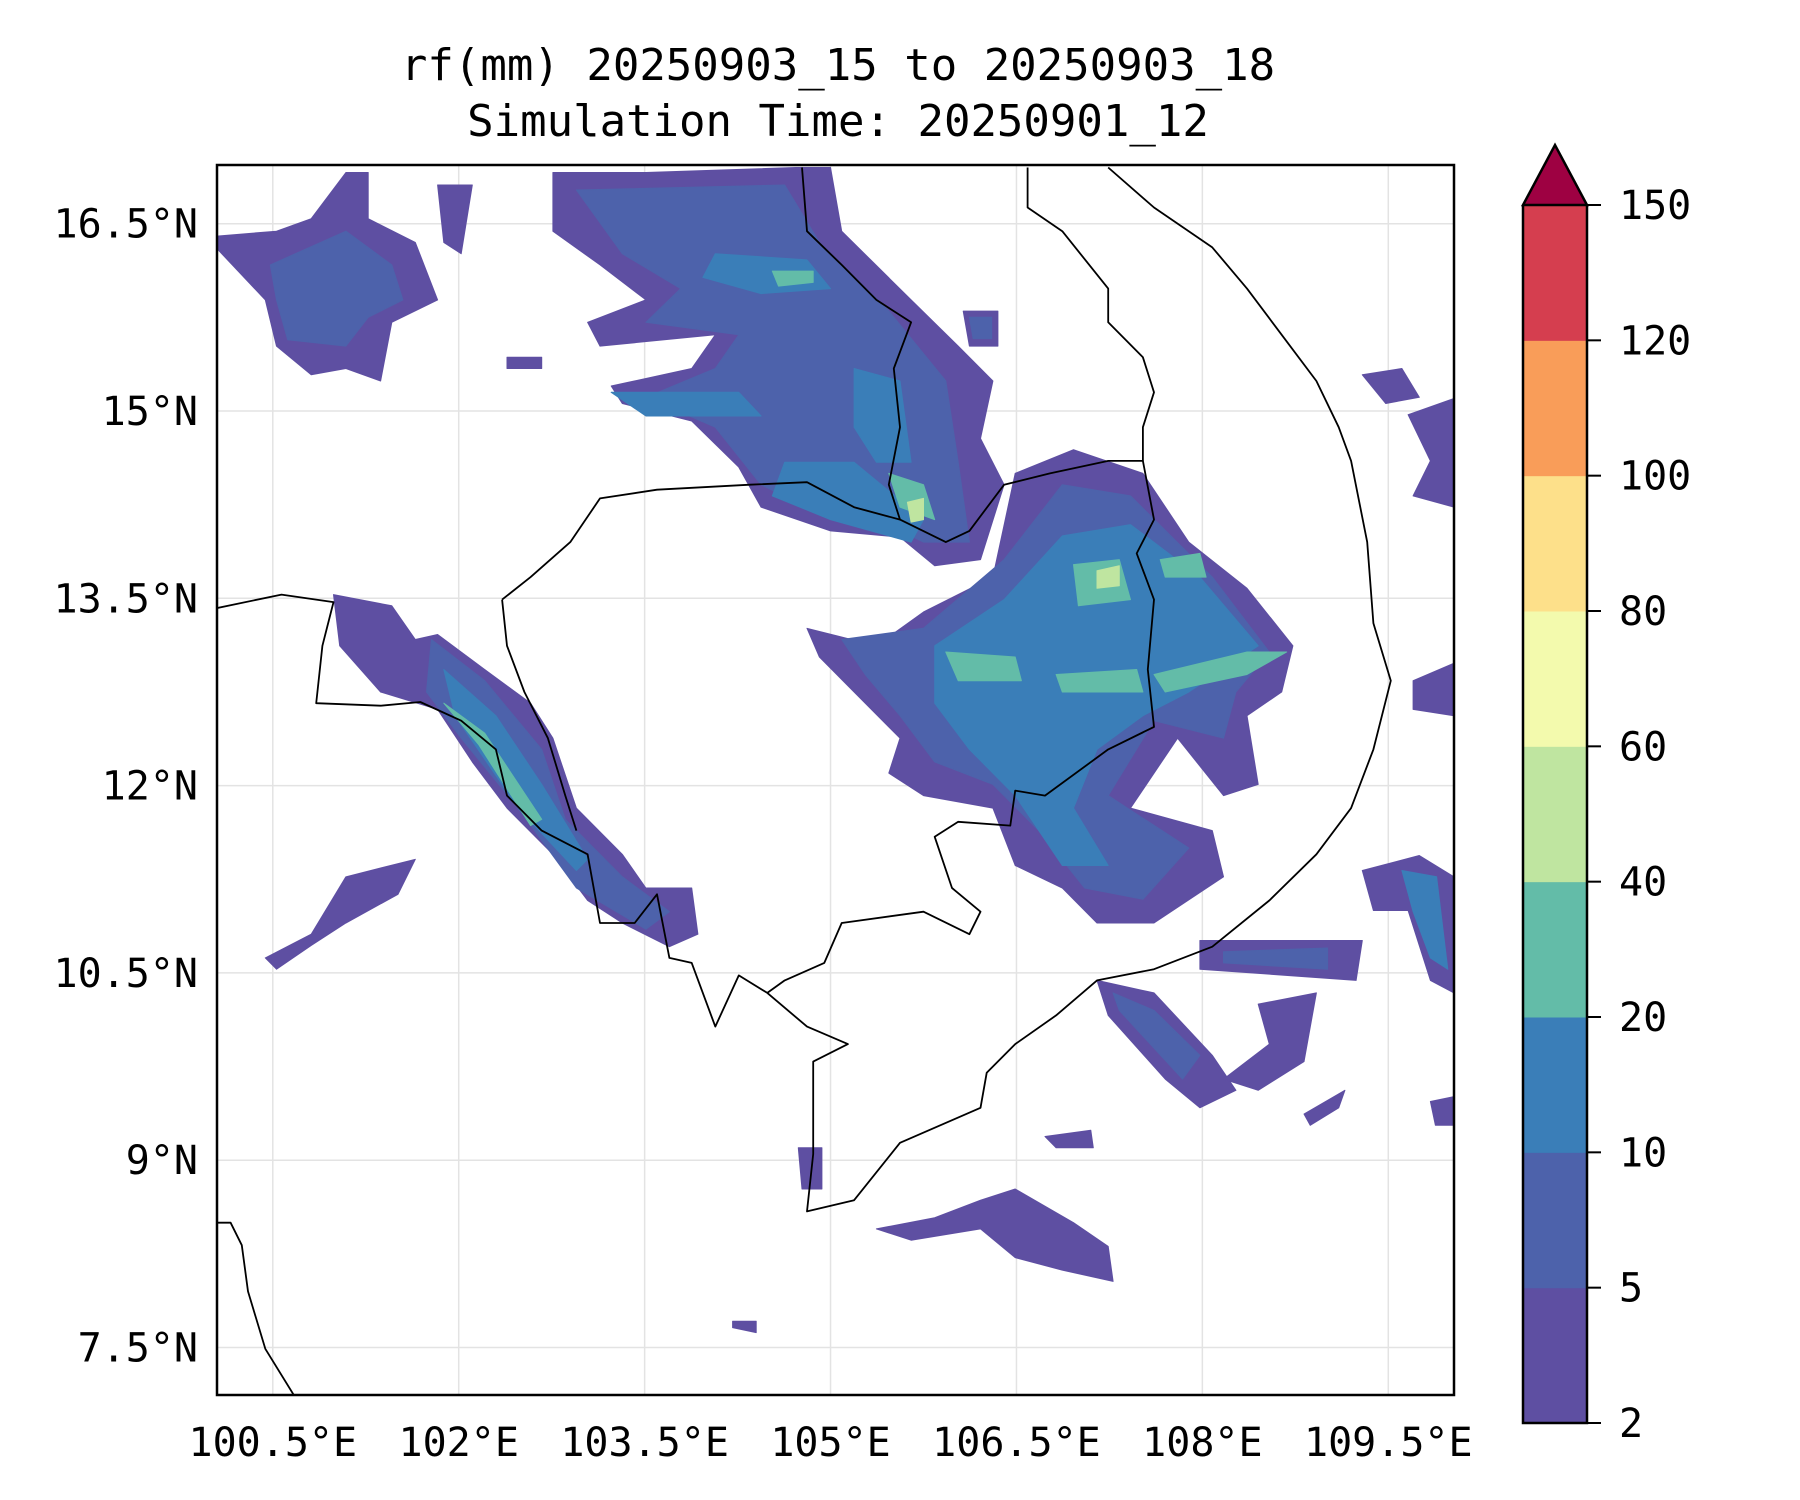  I want to click on x-tick-label: 100.5°E, so click(272, 1443).